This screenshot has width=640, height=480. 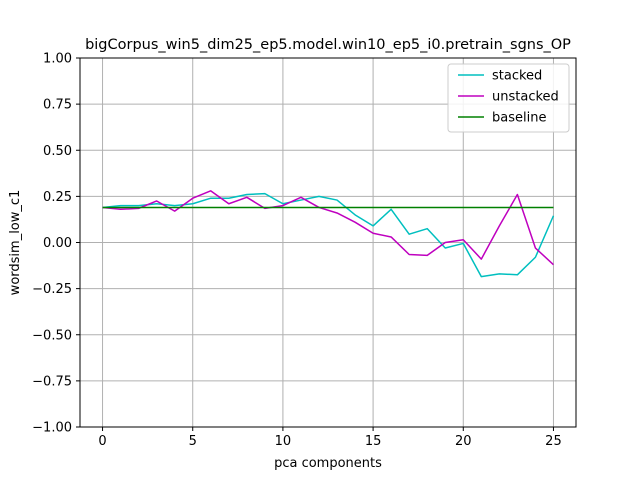 What do you see at coordinates (463, 441) in the screenshot?
I see `x-tick-label: 20` at bounding box center [463, 441].